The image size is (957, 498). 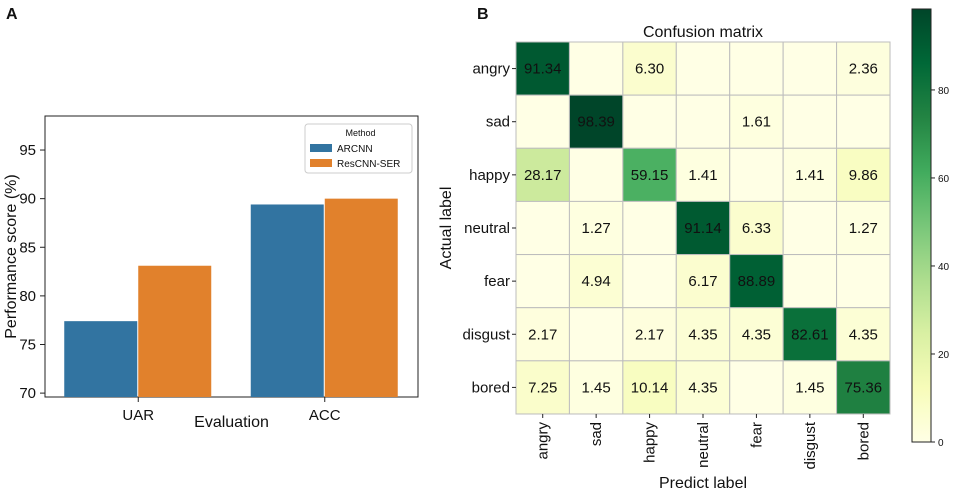 I want to click on bar-rescnn-ser-uar, so click(x=175, y=331).